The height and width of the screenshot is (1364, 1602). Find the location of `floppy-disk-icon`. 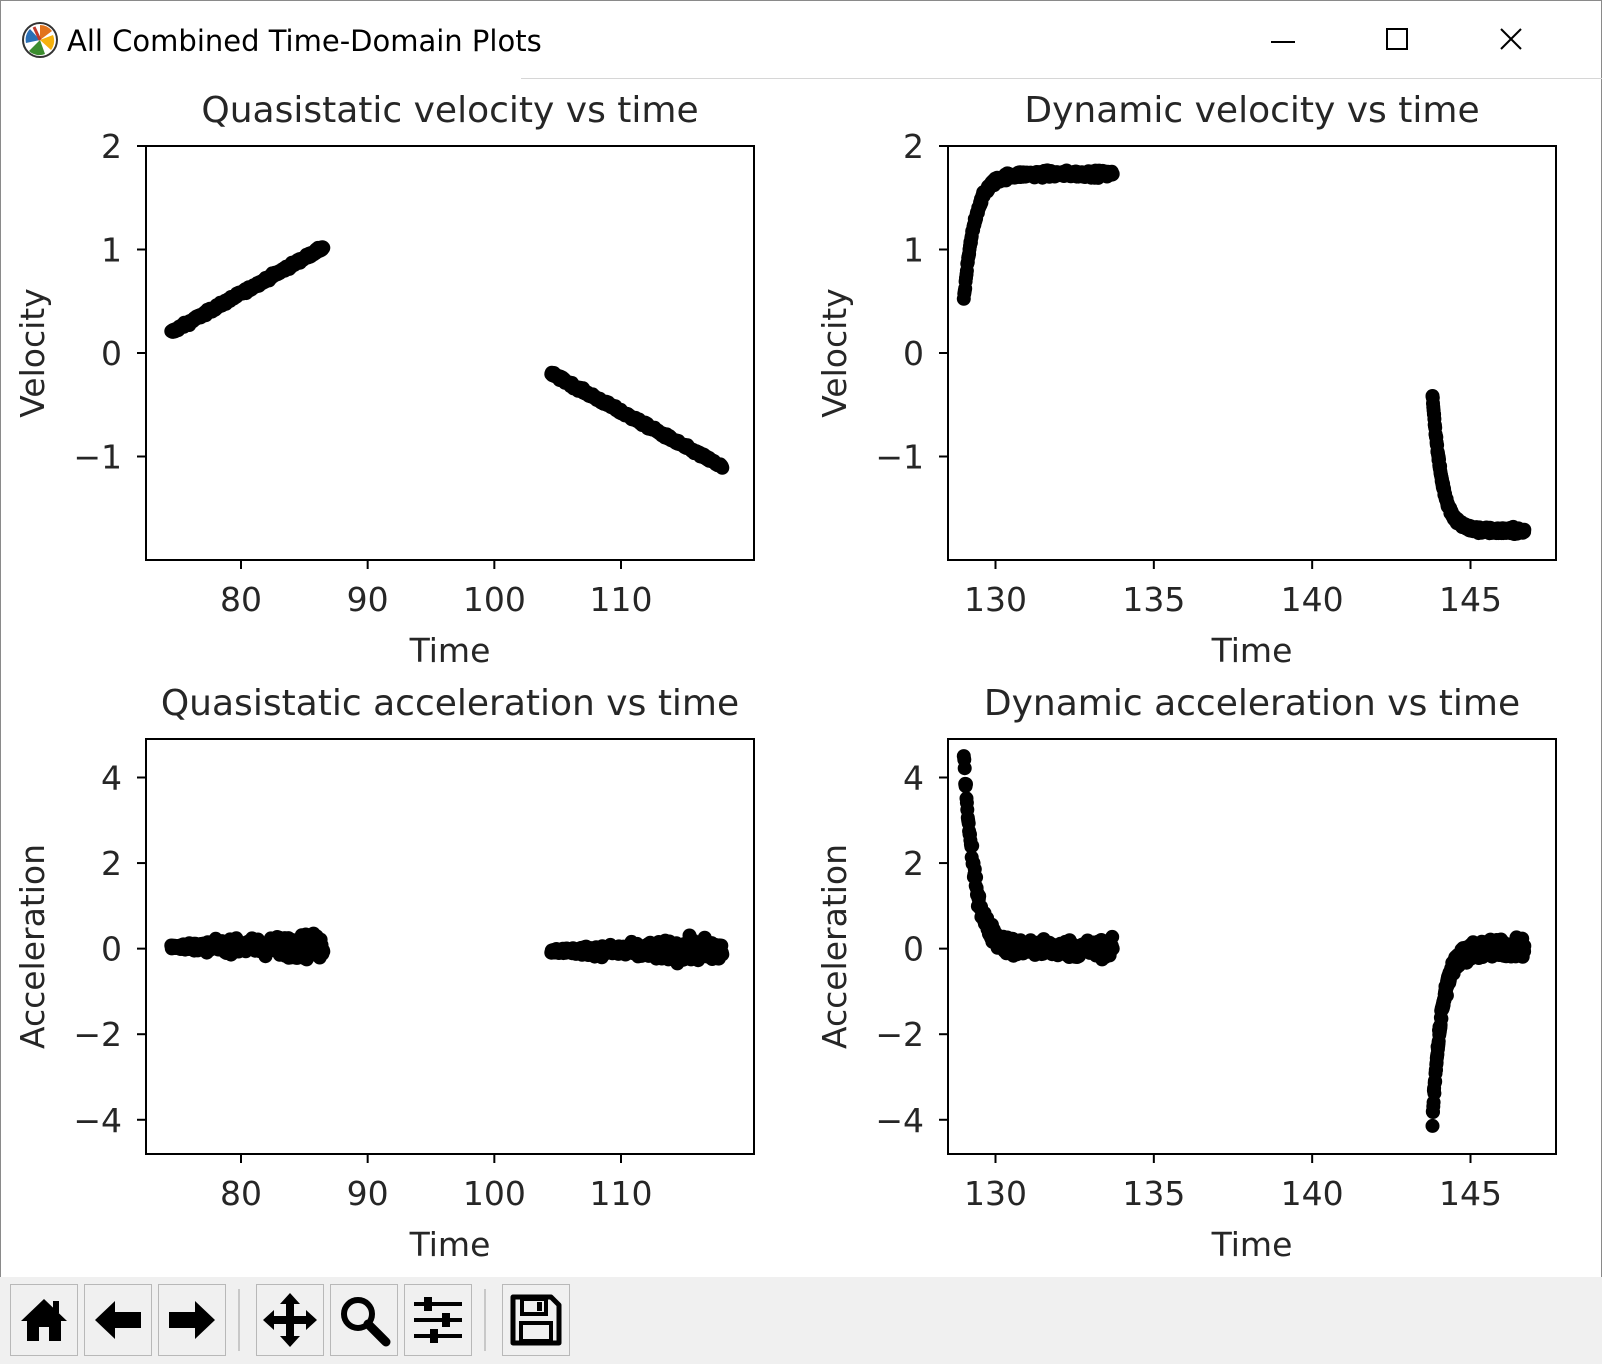

floppy-disk-icon is located at coordinates (536, 1320).